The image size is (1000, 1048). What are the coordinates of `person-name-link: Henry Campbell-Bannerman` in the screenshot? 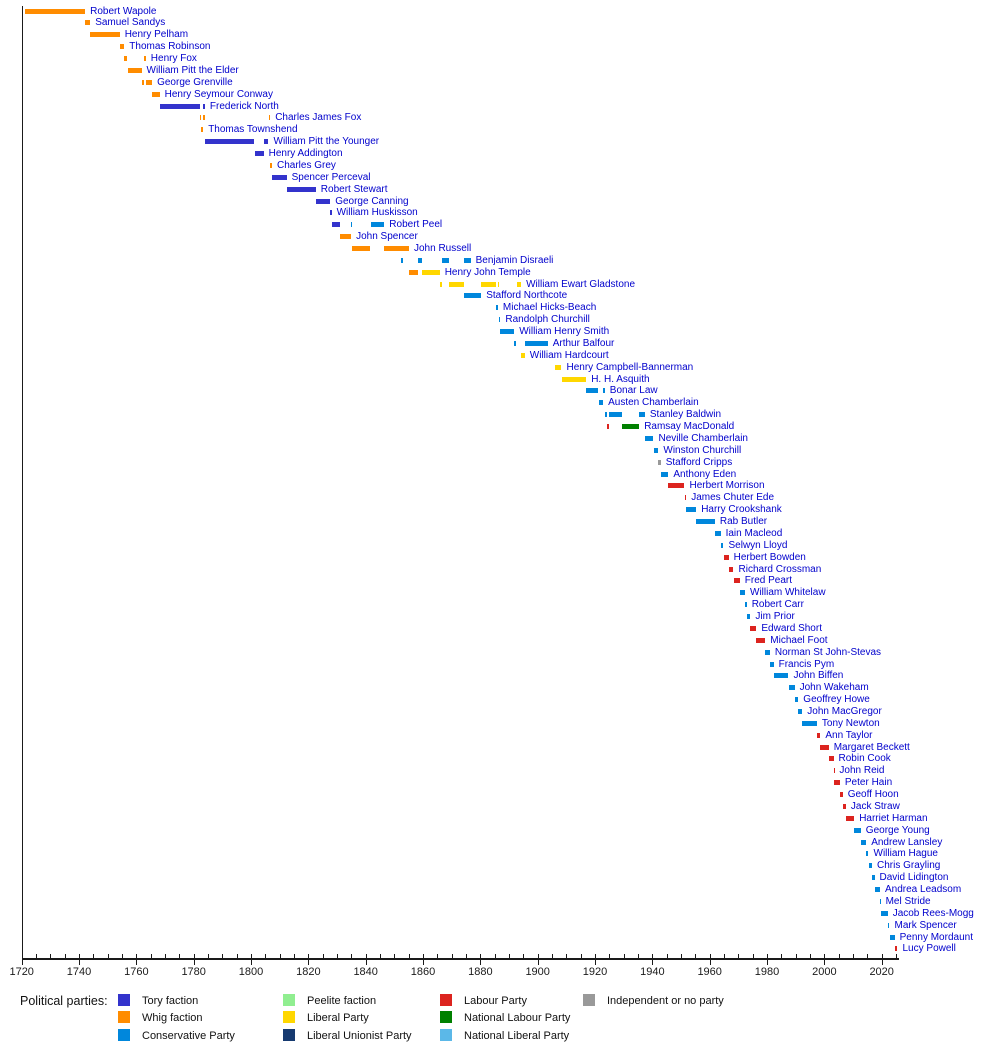 It's located at (630, 367).